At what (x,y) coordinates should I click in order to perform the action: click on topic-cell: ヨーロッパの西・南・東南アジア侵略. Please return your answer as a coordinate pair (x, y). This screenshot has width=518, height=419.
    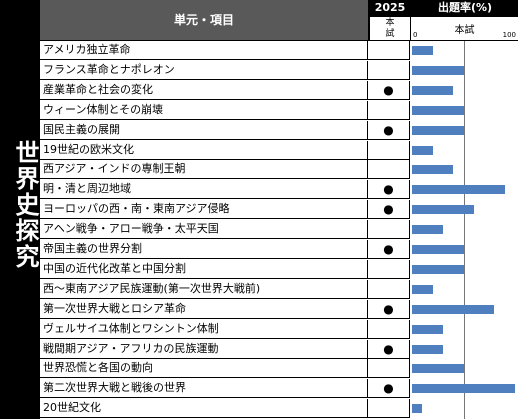
    Looking at the image, I should click on (204, 210).